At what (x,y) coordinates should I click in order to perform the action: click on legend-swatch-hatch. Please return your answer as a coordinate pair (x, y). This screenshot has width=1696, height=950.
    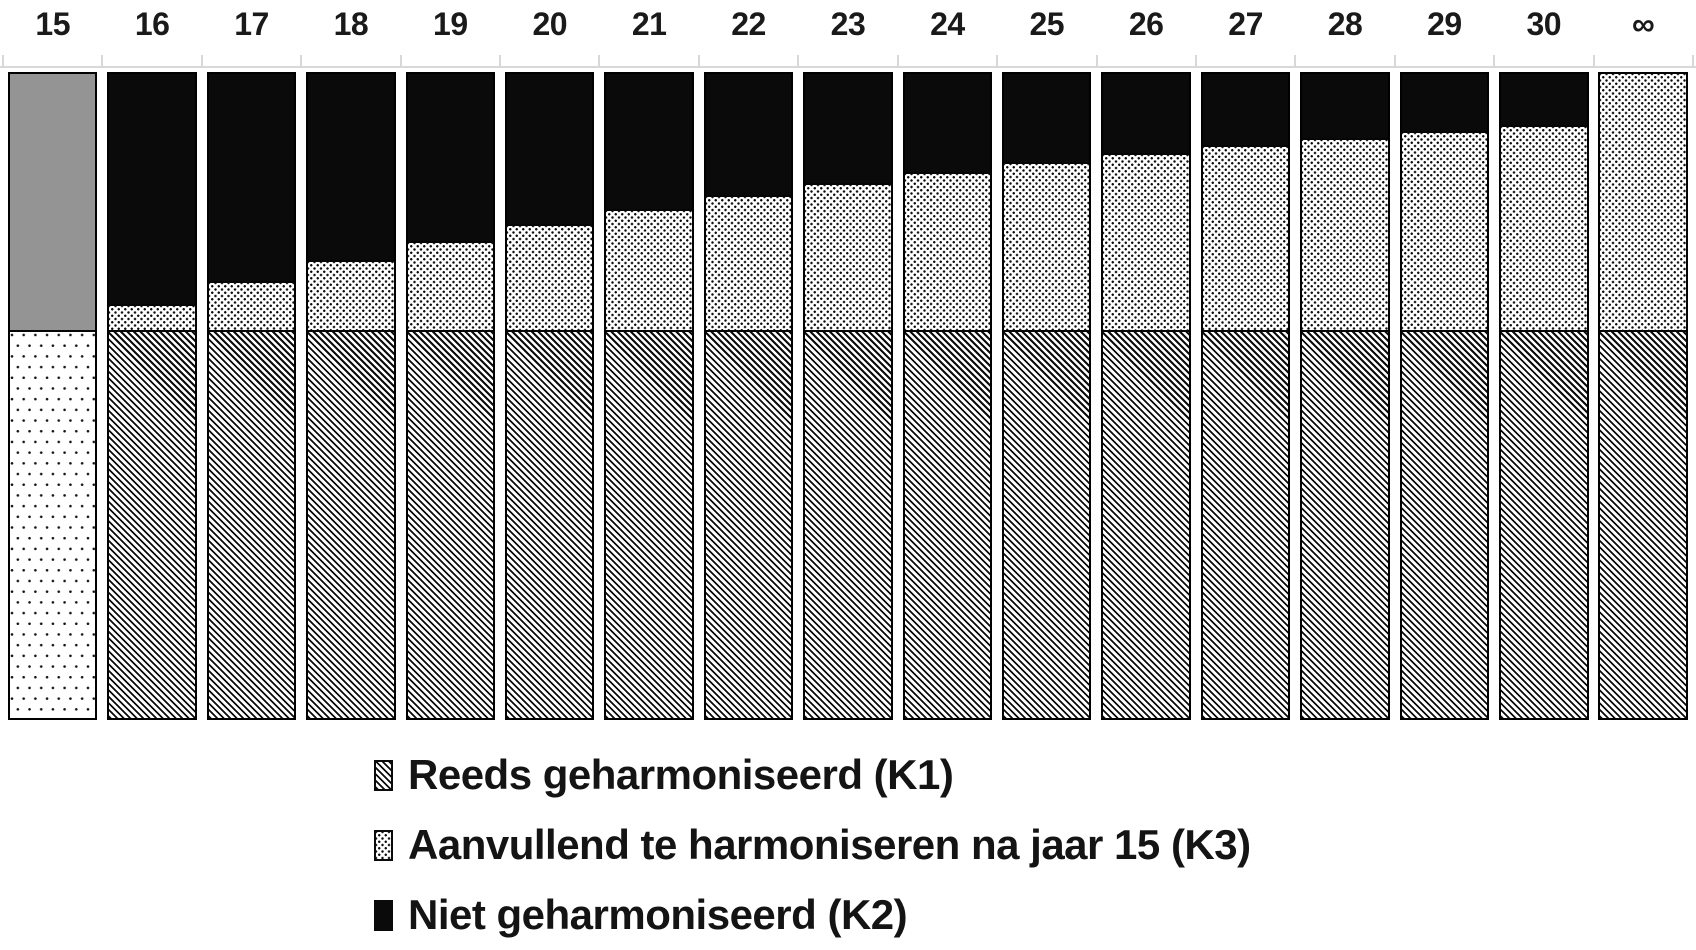
    Looking at the image, I should click on (383, 775).